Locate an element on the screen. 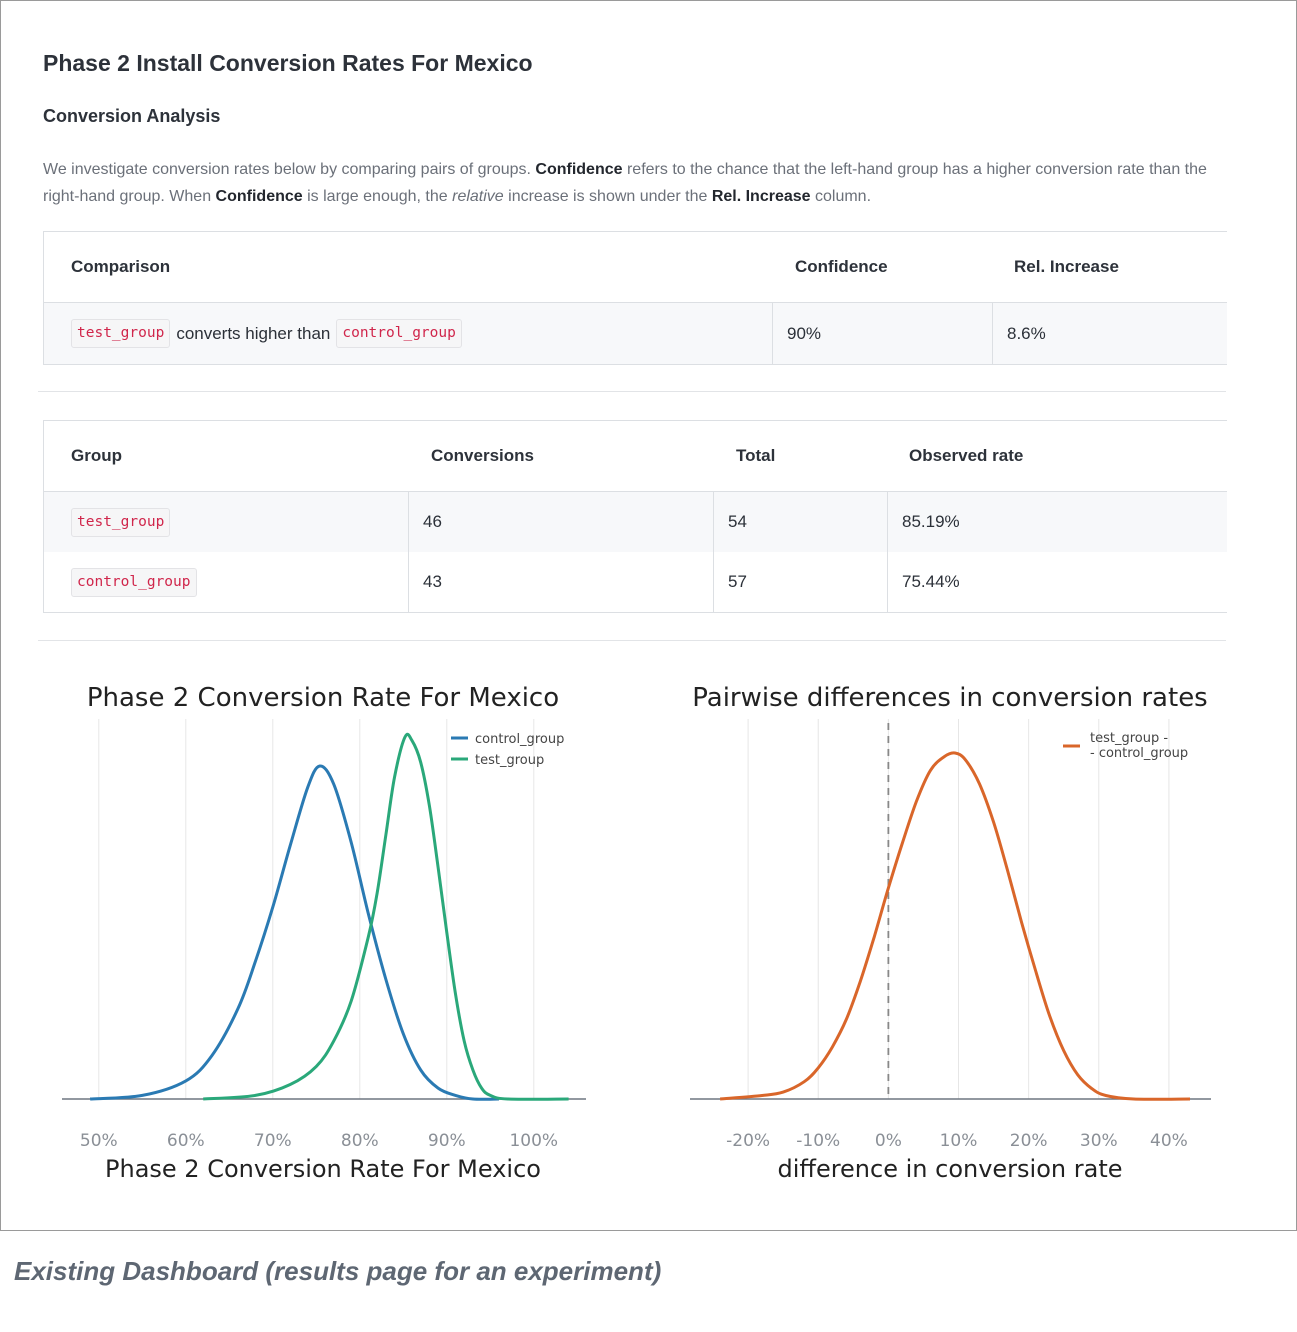 Image resolution: width=1297 pixels, height=1332 pixels. legend-label: control_group is located at coordinates (519, 739).